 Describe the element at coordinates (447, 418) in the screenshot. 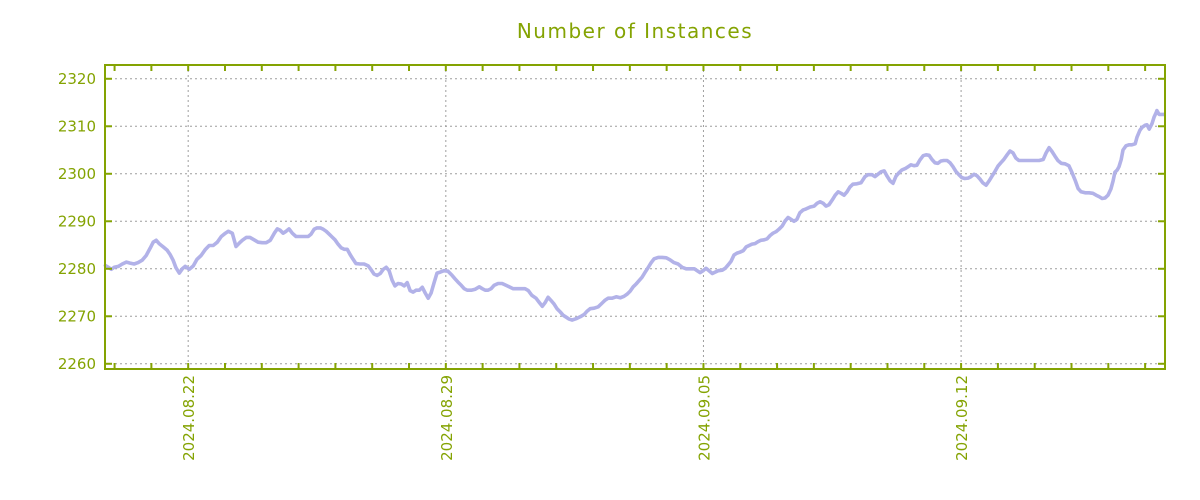

I see `x-tick-label: 2024.08.29` at that location.